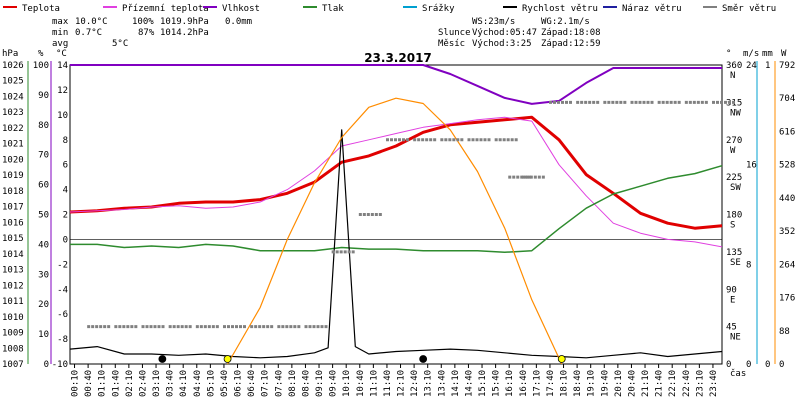  I want to click on x-tick-23: 11:40, so click(388, 383).